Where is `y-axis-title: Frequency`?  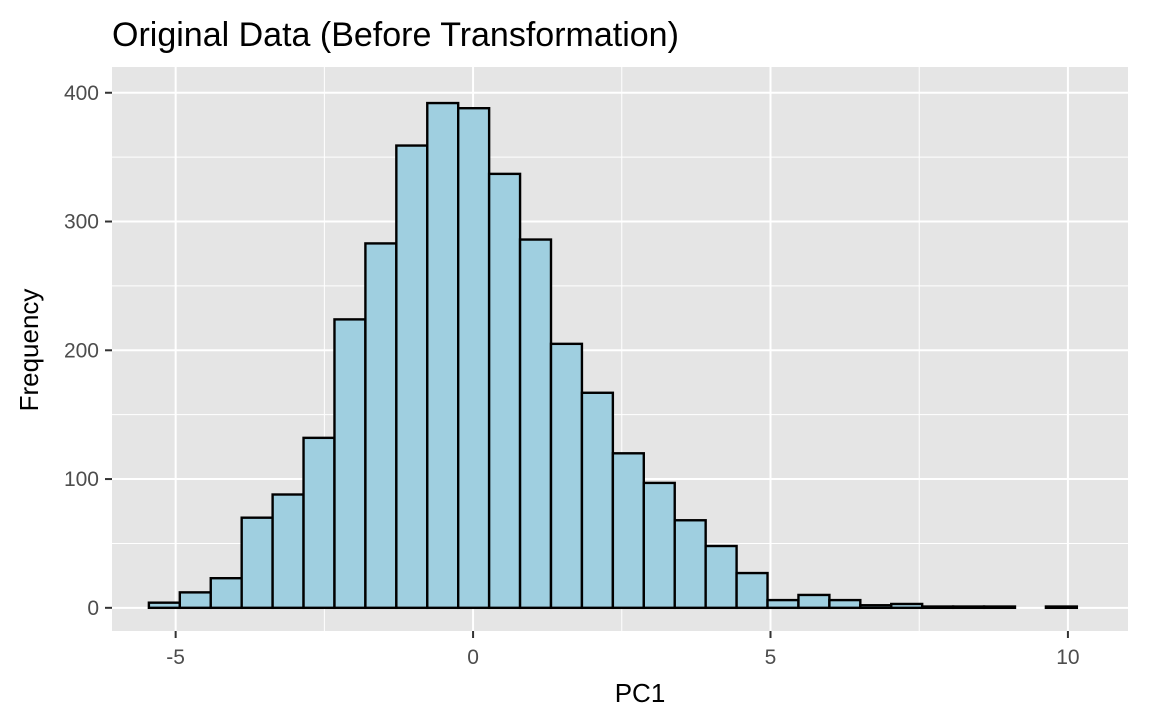
y-axis-title: Frequency is located at coordinates (29, 350).